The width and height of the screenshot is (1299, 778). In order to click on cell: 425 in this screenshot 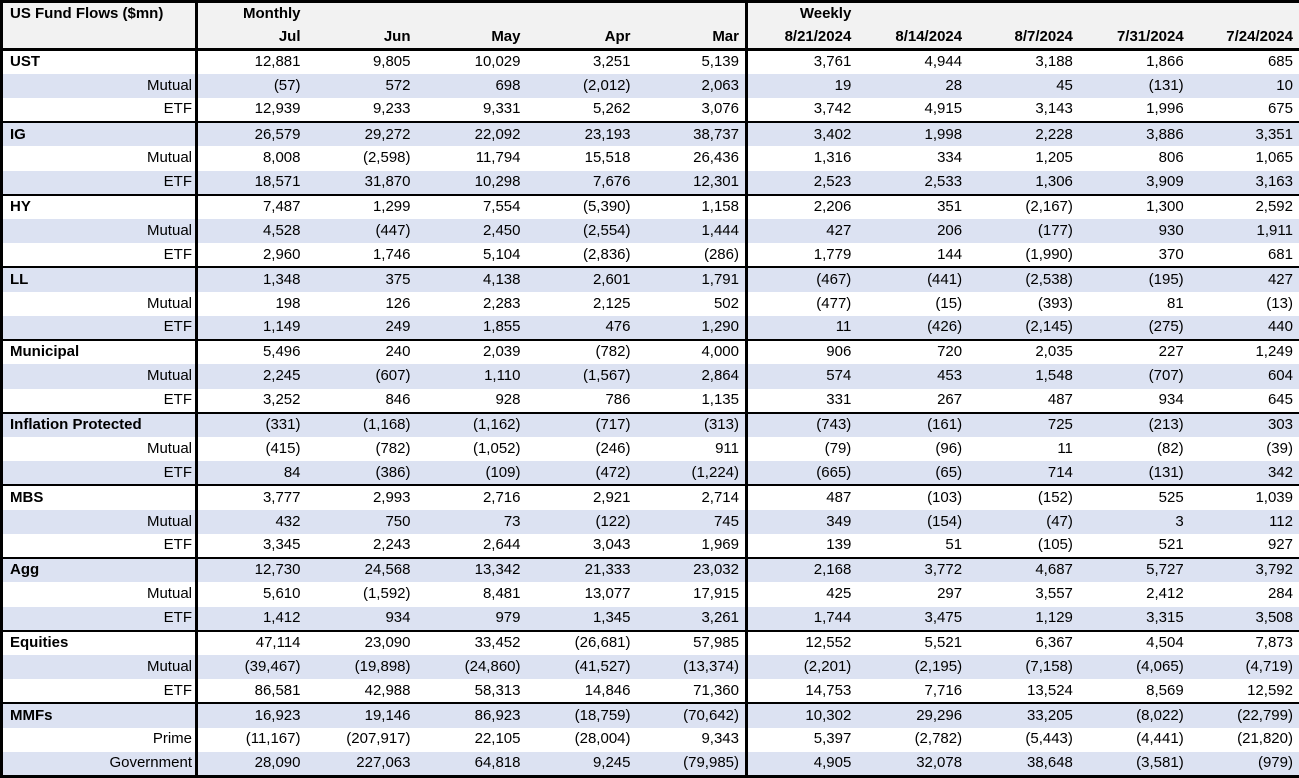, I will do `click(801, 594)`.